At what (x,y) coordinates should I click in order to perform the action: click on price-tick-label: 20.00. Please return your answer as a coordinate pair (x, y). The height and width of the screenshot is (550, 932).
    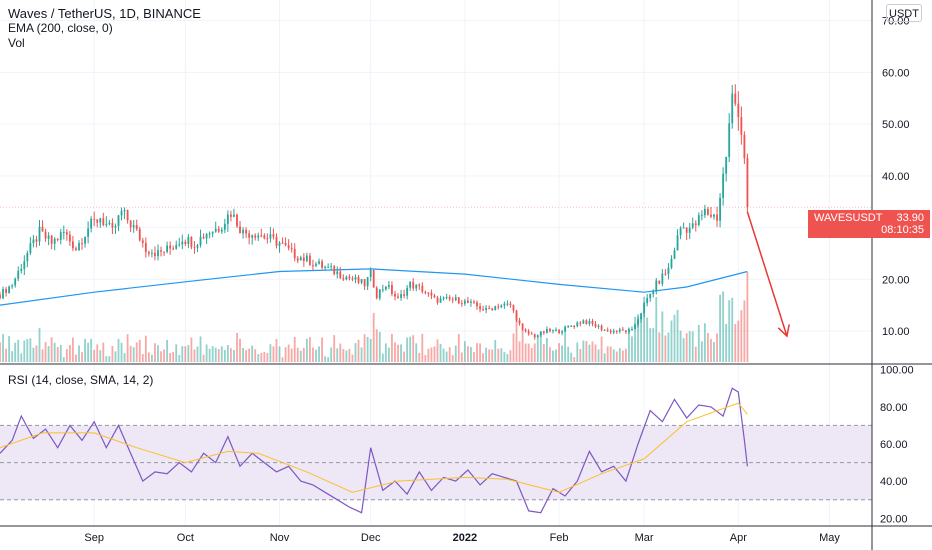
    Looking at the image, I should click on (896, 280).